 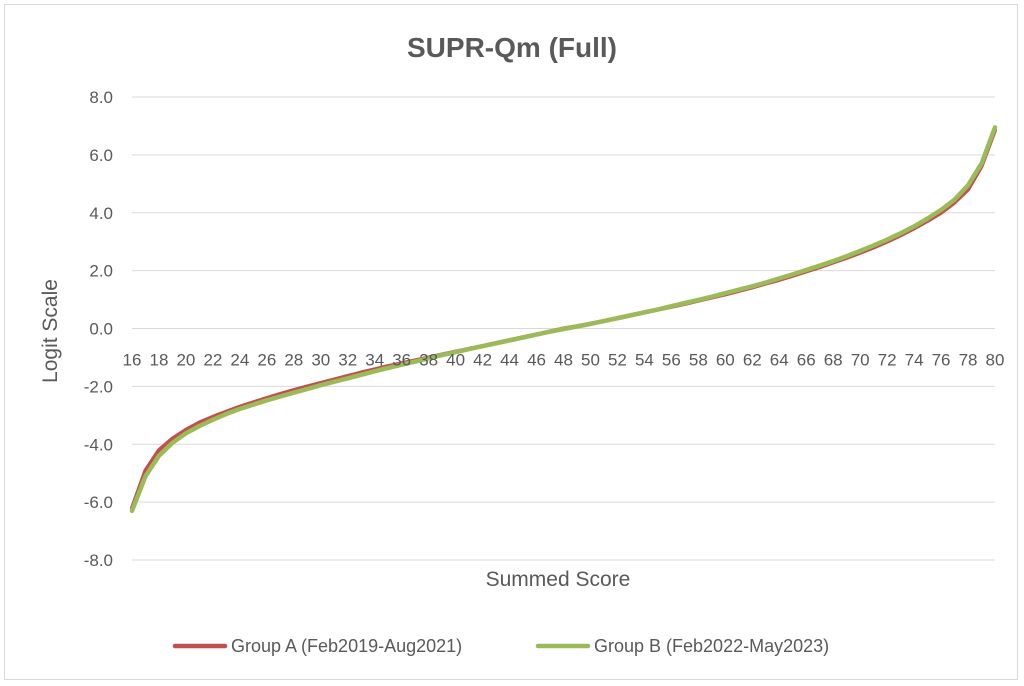 What do you see at coordinates (455, 360) in the screenshot?
I see `x-tick-label: 40` at bounding box center [455, 360].